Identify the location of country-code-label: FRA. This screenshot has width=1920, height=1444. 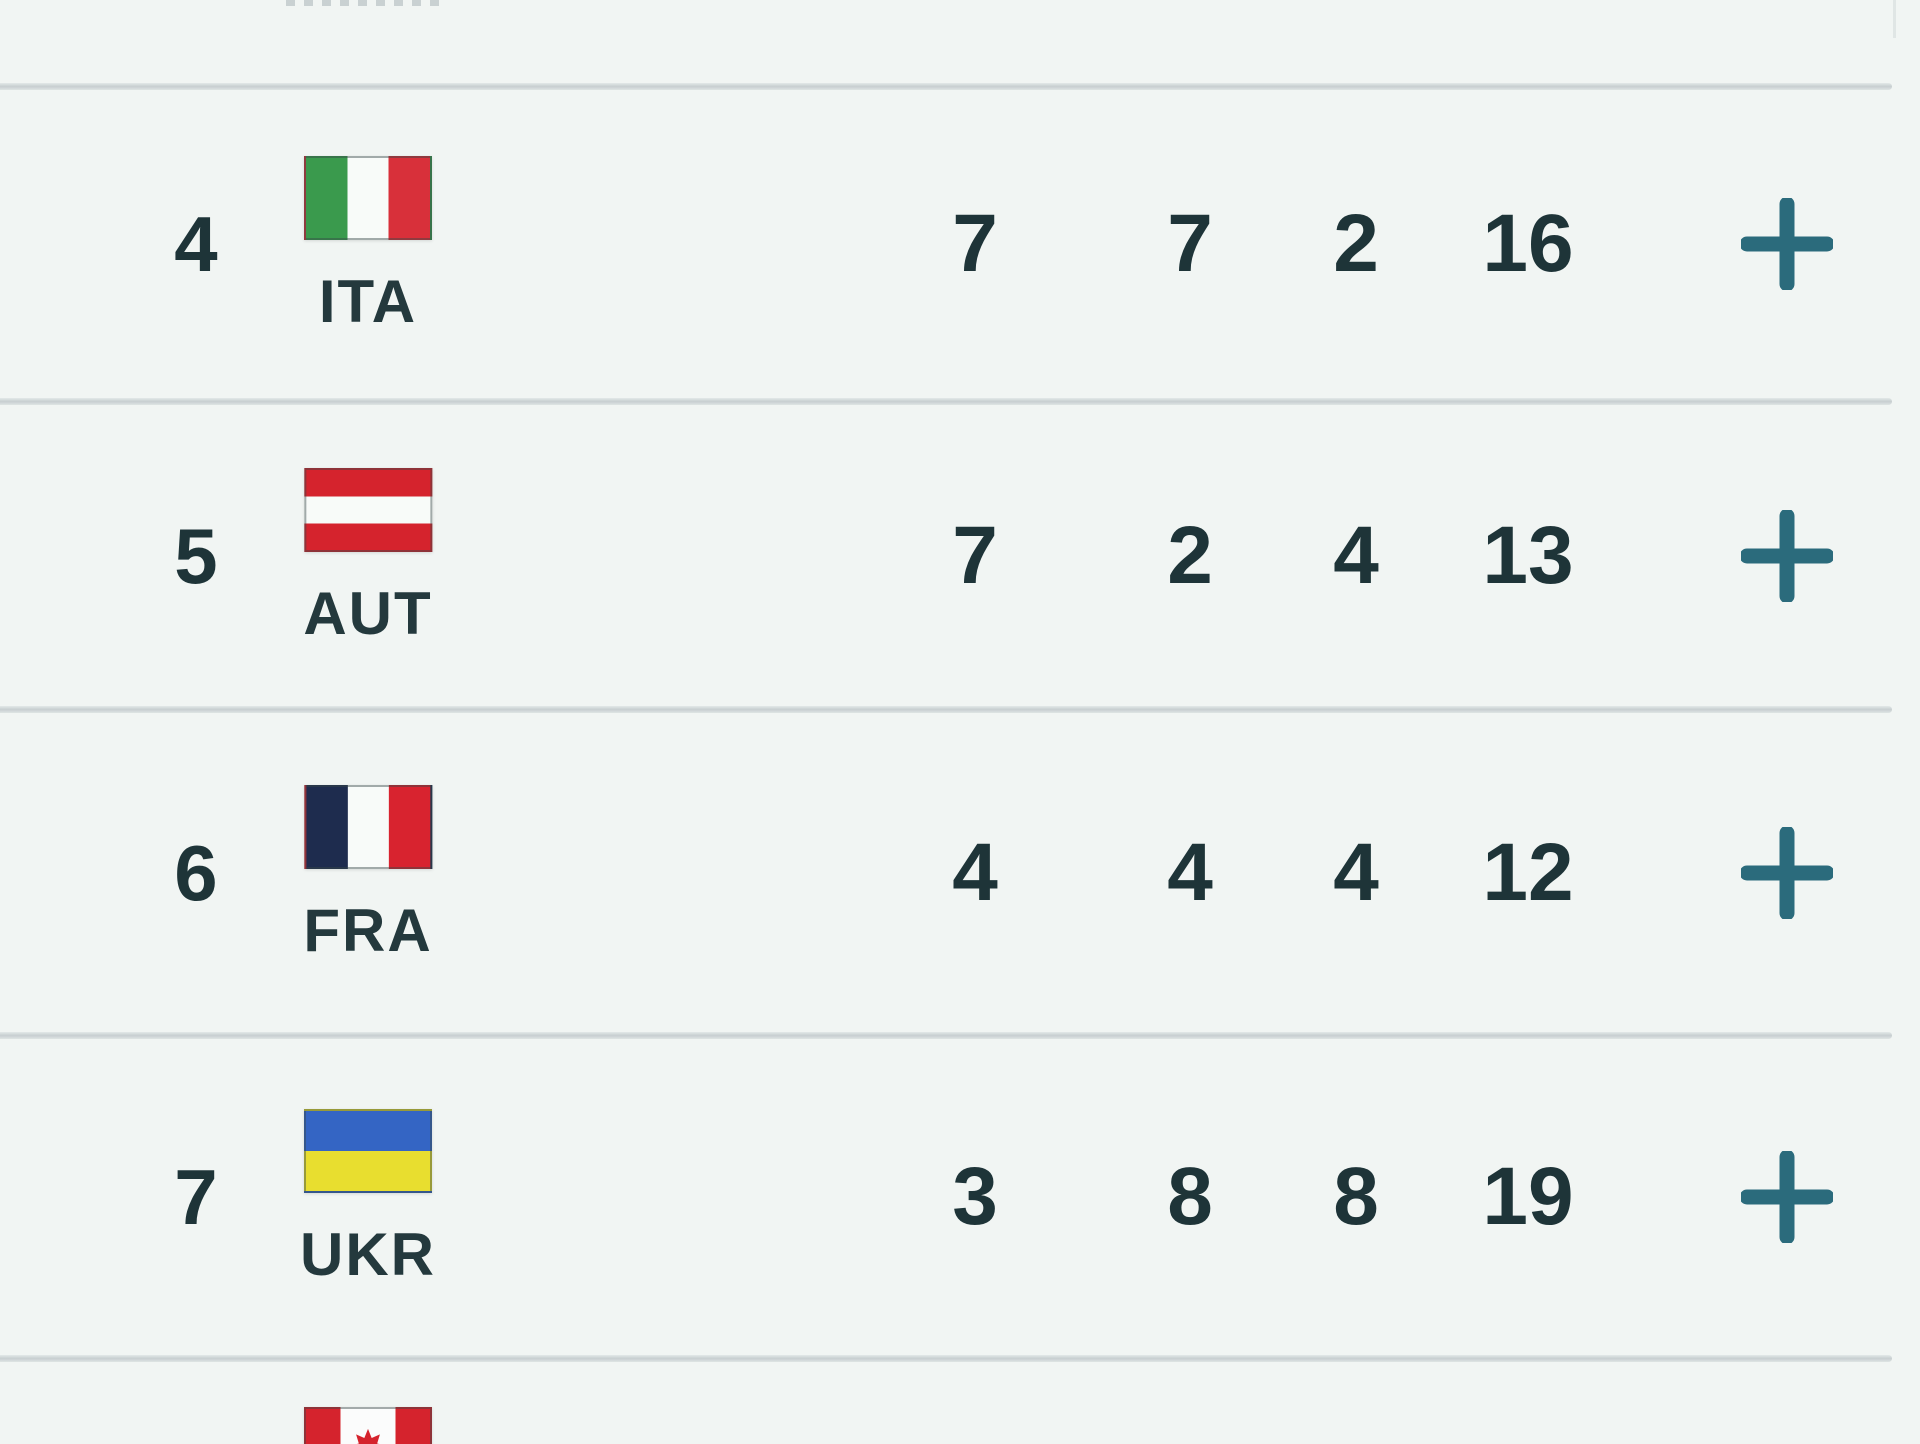
(368, 930).